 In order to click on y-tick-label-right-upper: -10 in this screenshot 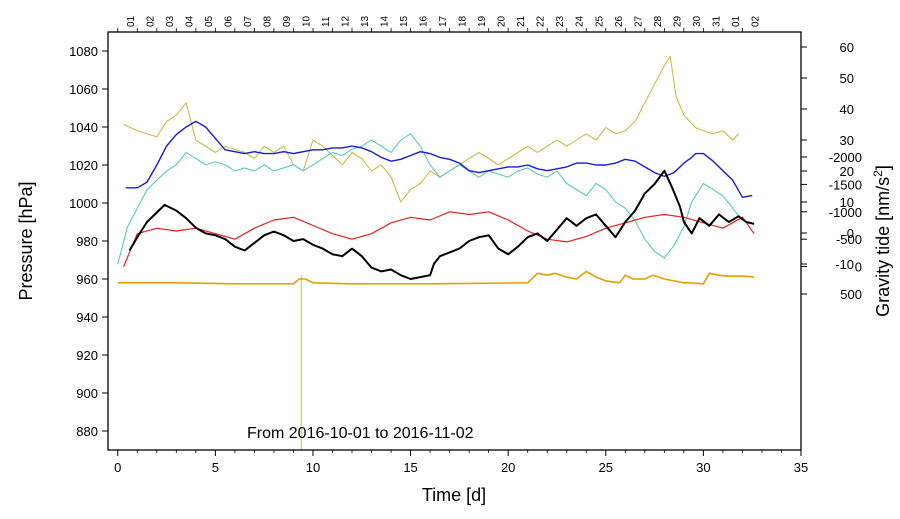, I will do `click(844, 264)`.